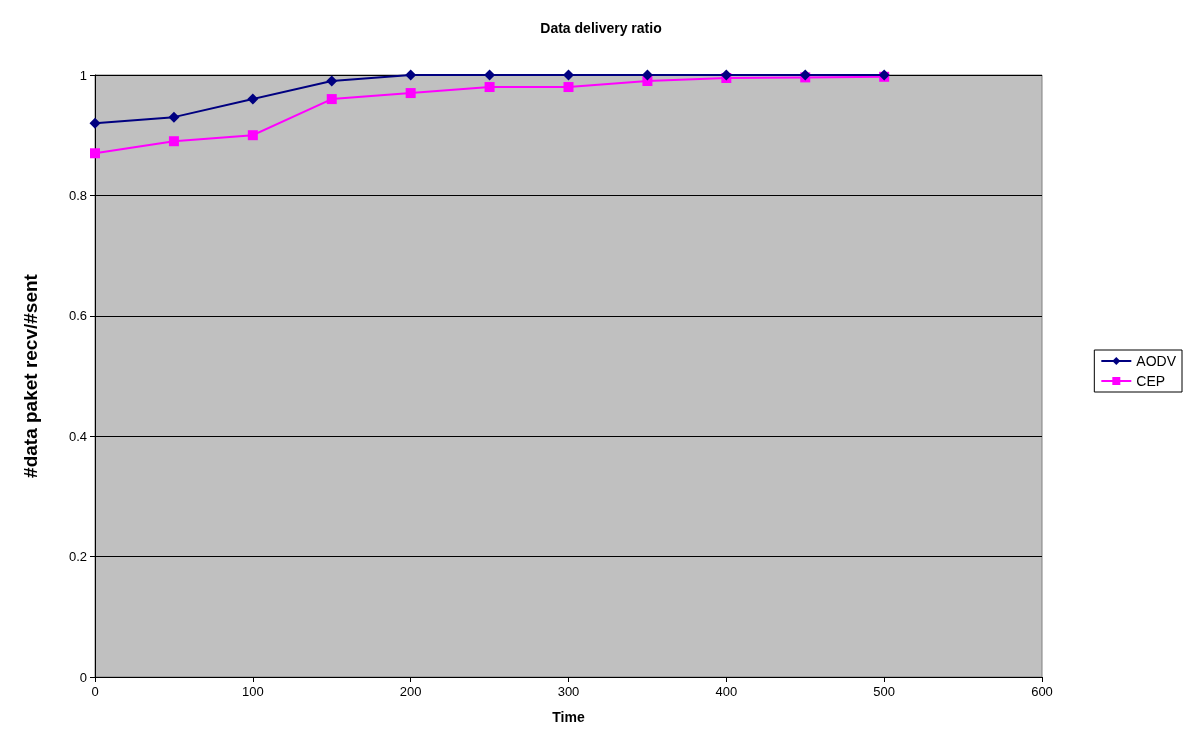  Describe the element at coordinates (252, 691) in the screenshot. I see `x-tick-label: 100` at that location.